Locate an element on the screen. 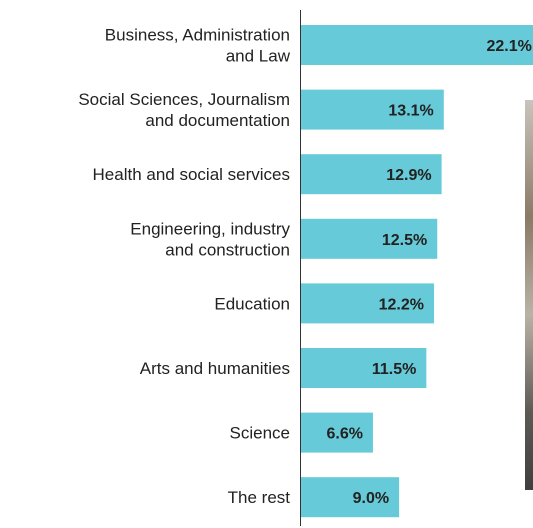 Image resolution: width=533 pixels, height=528 pixels. category-label: Education is located at coordinates (252, 303).